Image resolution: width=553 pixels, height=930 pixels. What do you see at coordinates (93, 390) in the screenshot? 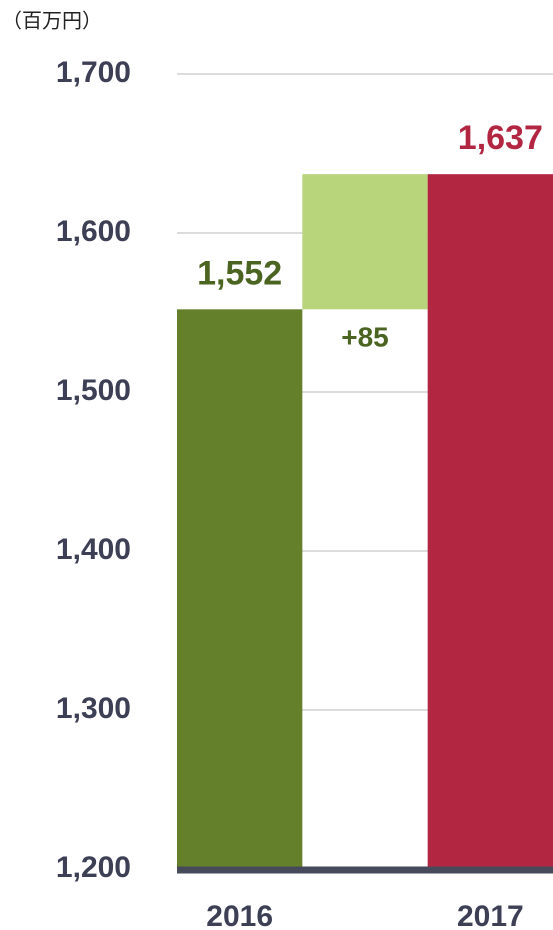
I see `y-tick-label: 1,500` at bounding box center [93, 390].